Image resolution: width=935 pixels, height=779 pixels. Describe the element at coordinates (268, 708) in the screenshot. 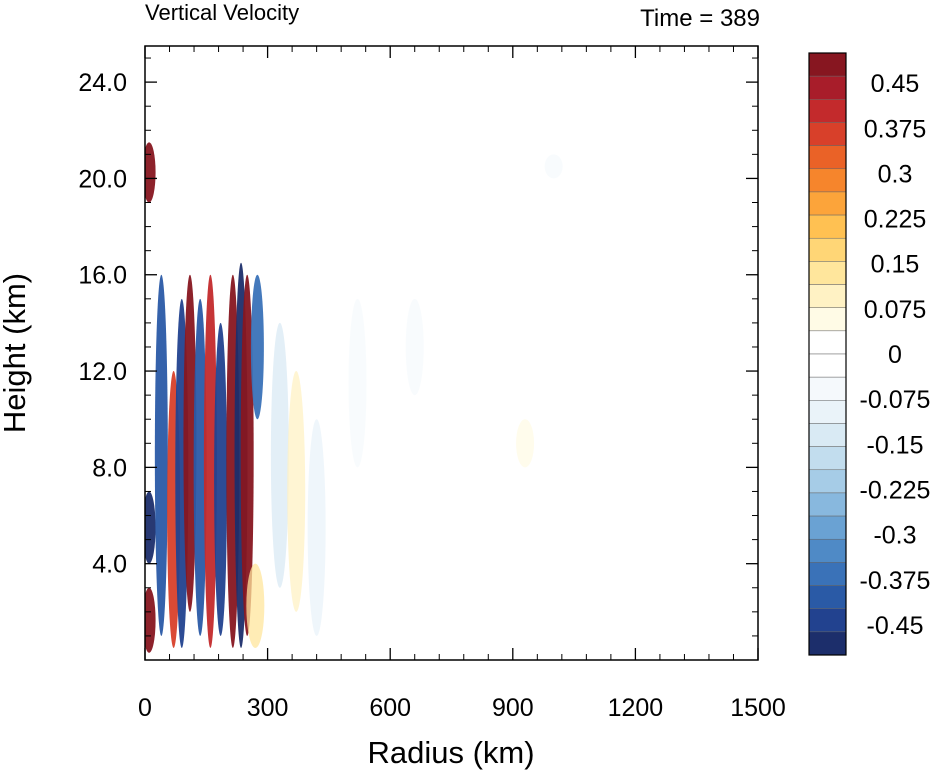

I see `x-tick-label: 300` at that location.